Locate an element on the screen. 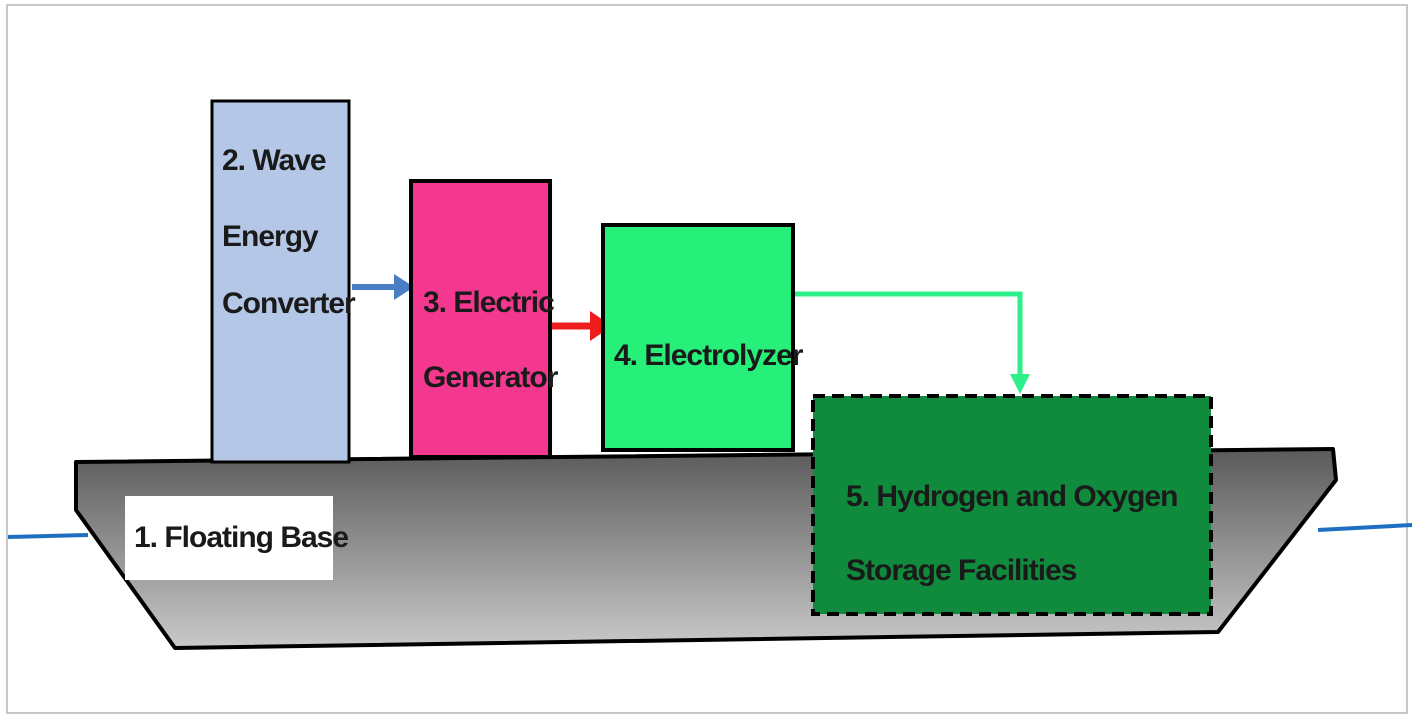 Image resolution: width=1414 pixels, height=719 pixels. gas-flow-arrow-head is located at coordinates (1020, 384).